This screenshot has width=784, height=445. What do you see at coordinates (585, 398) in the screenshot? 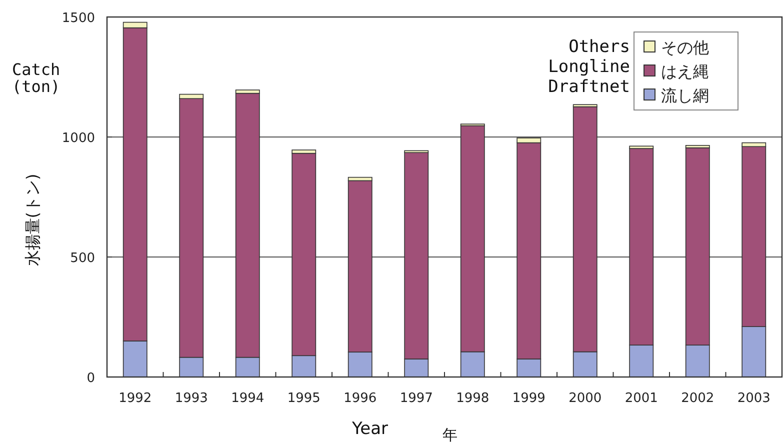
I see `x-tick-label: 2000` at bounding box center [585, 398].